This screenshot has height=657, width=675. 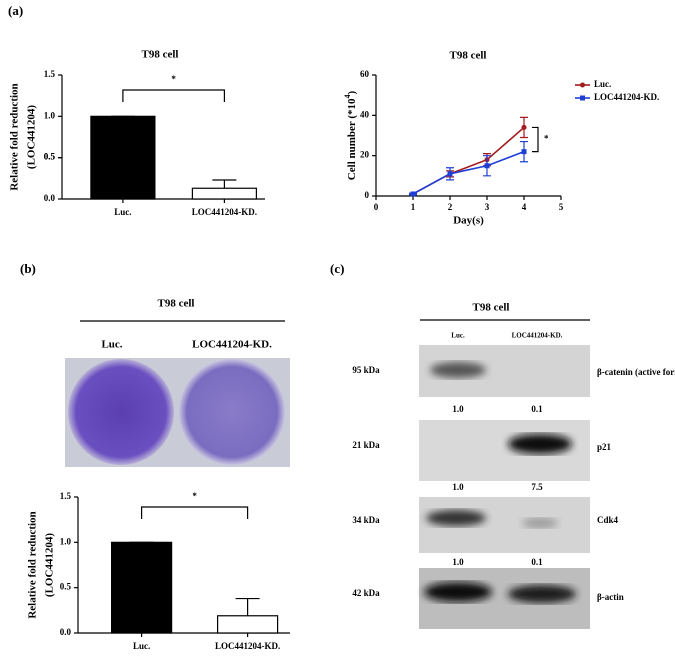 What do you see at coordinates (487, 207) in the screenshot?
I see `x-tick-label: 3` at bounding box center [487, 207].